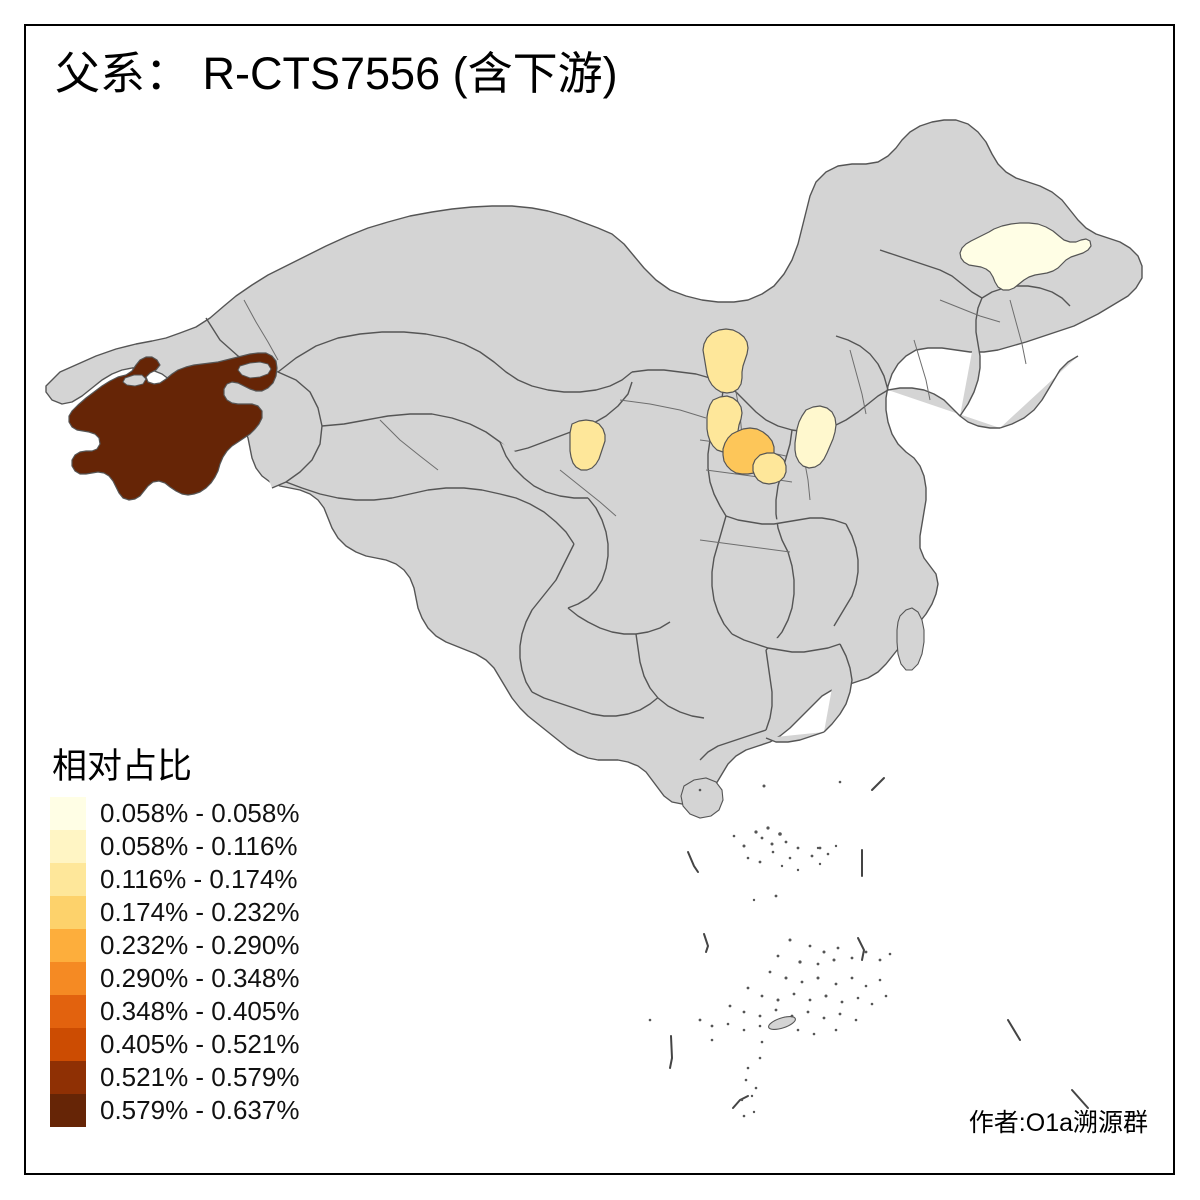 The width and height of the screenshot is (1200, 1200). I want to click on legend-row: 0.116% - 0.174%, so click(174, 879).